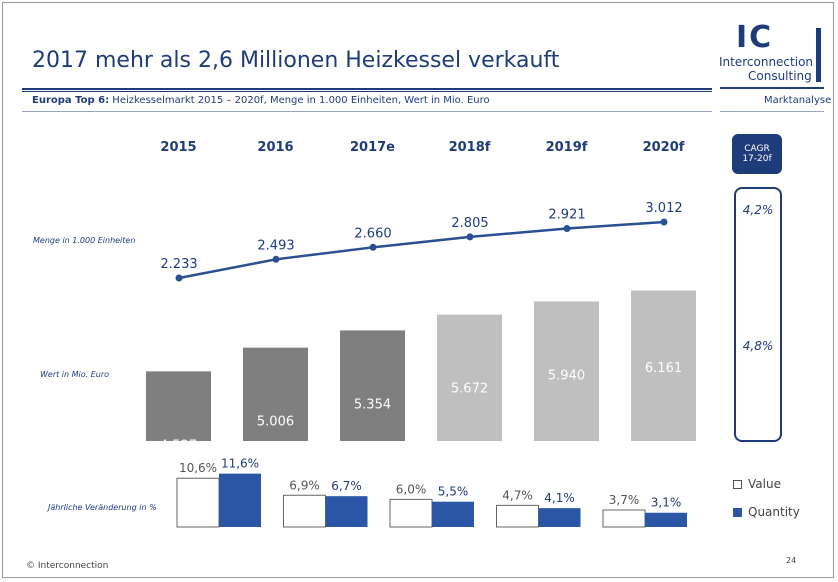  What do you see at coordinates (758, 210) in the screenshot?
I see `cagr-quantity-value: 4,2%` at bounding box center [758, 210].